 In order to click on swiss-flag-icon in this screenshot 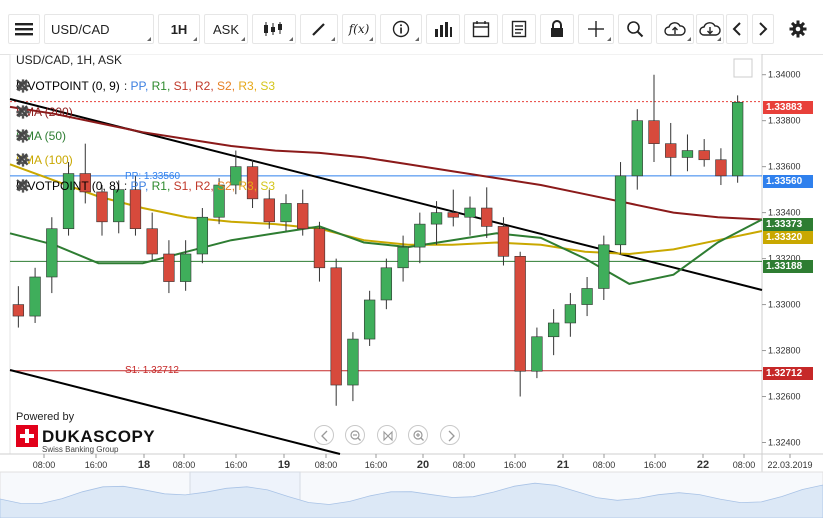, I will do `click(27, 436)`.